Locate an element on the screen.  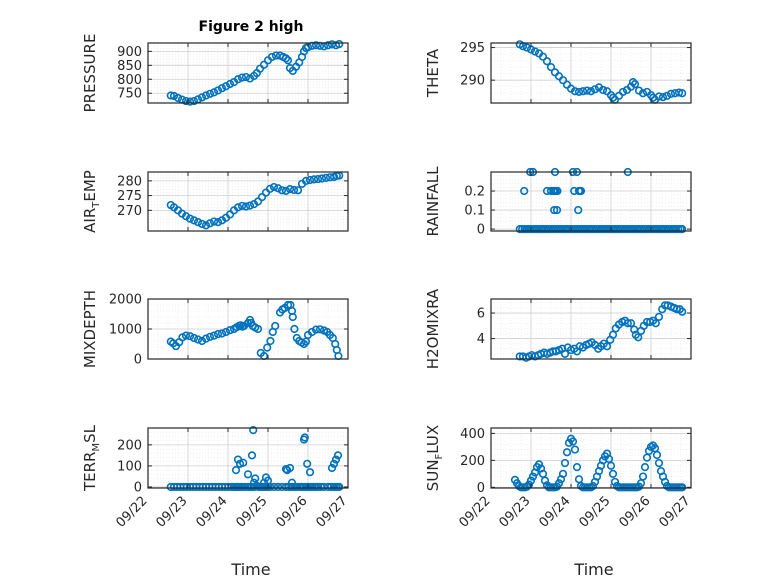
y-tick-label: 900 is located at coordinates (129, 52).